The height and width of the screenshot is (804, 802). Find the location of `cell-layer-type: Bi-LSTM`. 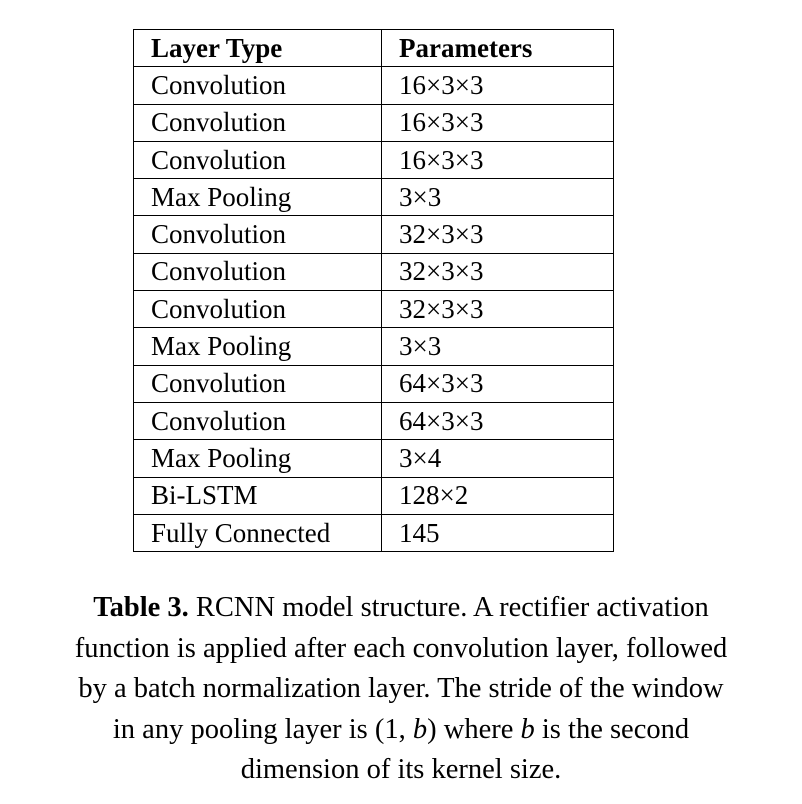

cell-layer-type: Bi-LSTM is located at coordinates (257, 495).